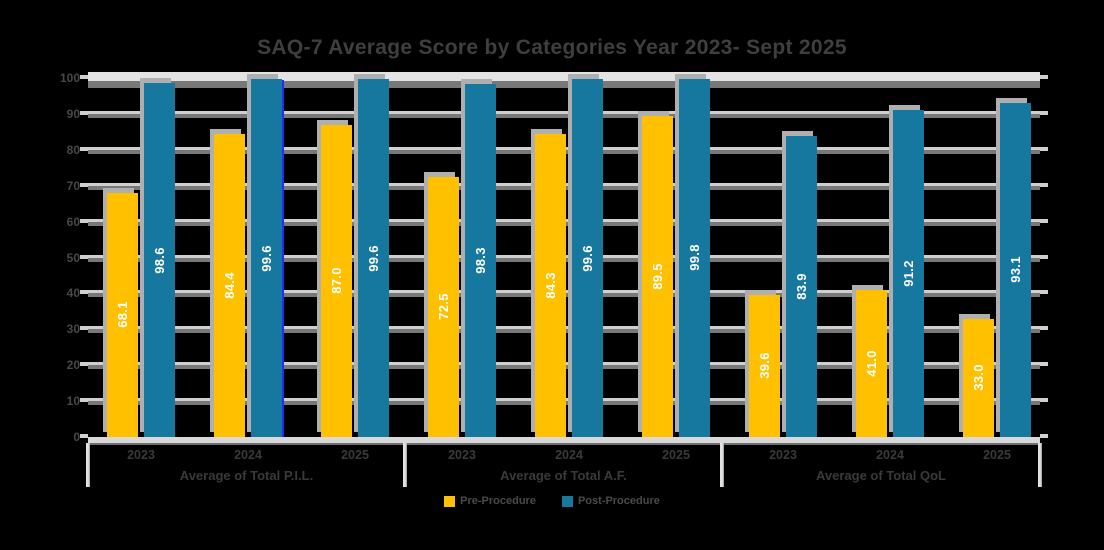 This screenshot has width=1104, height=550. I want to click on y-tick-label: 30, so click(73, 329).